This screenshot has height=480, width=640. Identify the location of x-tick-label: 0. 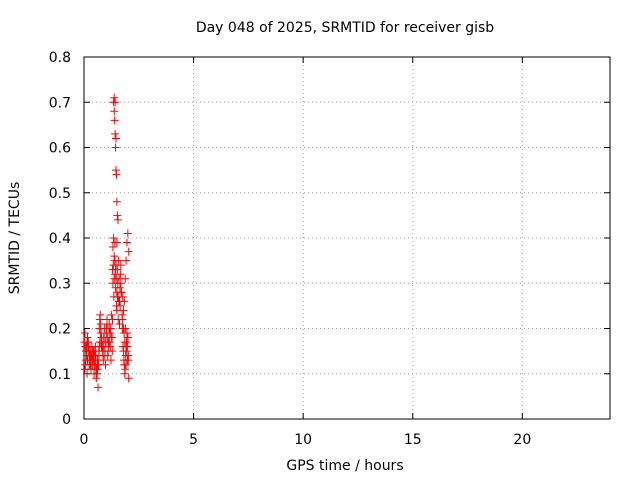
(84, 440).